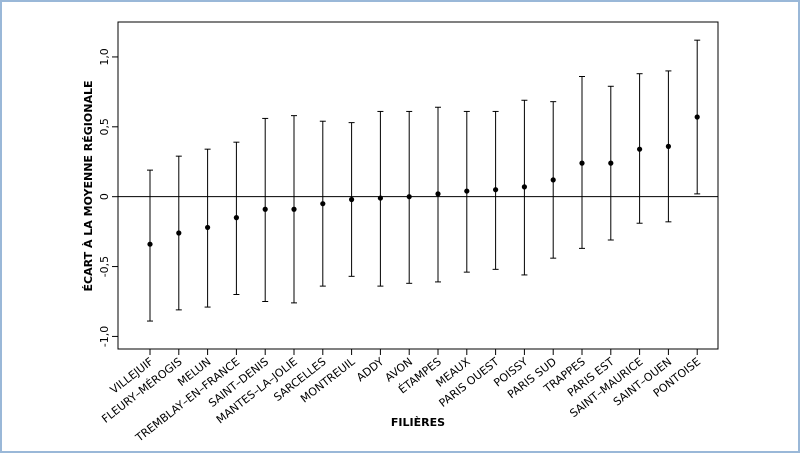 The image size is (800, 457). What do you see at coordinates (104, 336) in the screenshot?
I see `y-tick-label: -1,0` at bounding box center [104, 336].